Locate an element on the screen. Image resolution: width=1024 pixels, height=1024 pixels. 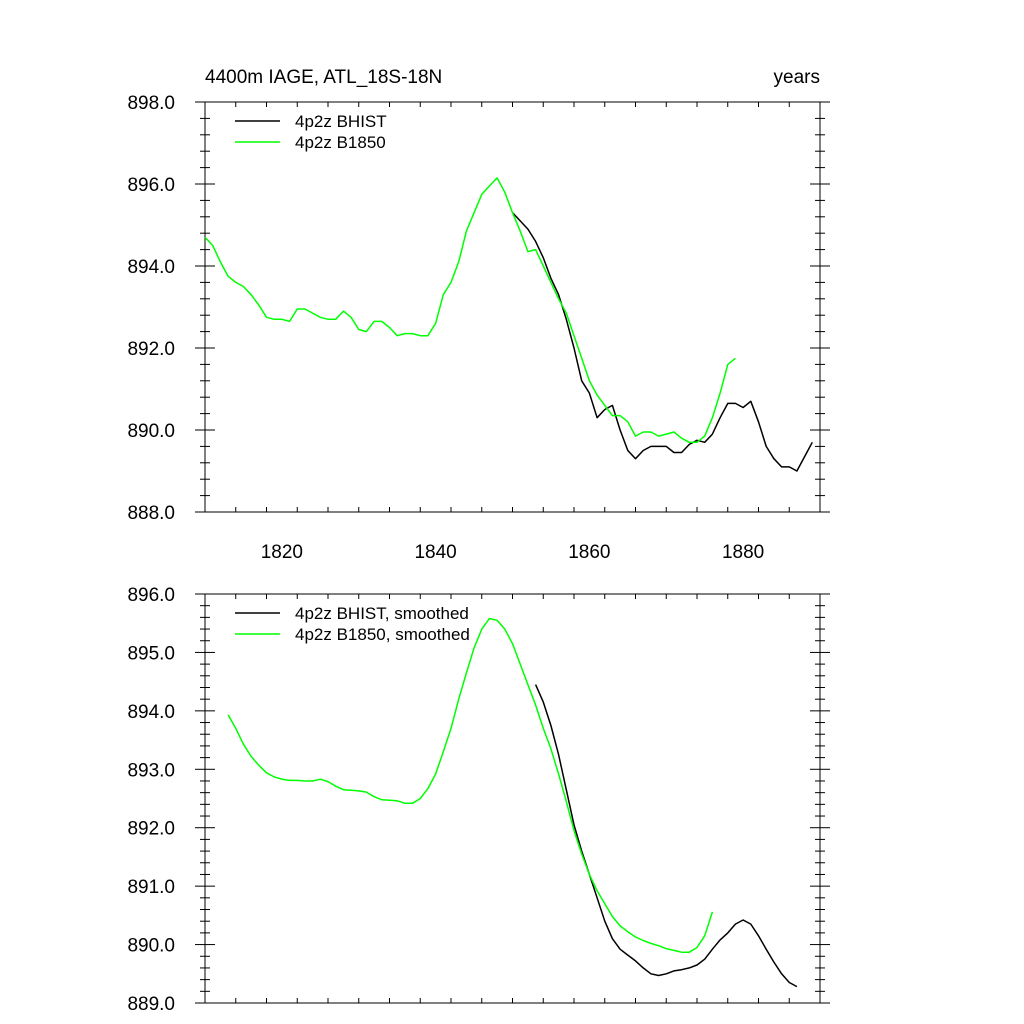
y-tick-label: 895.0 is located at coordinates (151, 653).